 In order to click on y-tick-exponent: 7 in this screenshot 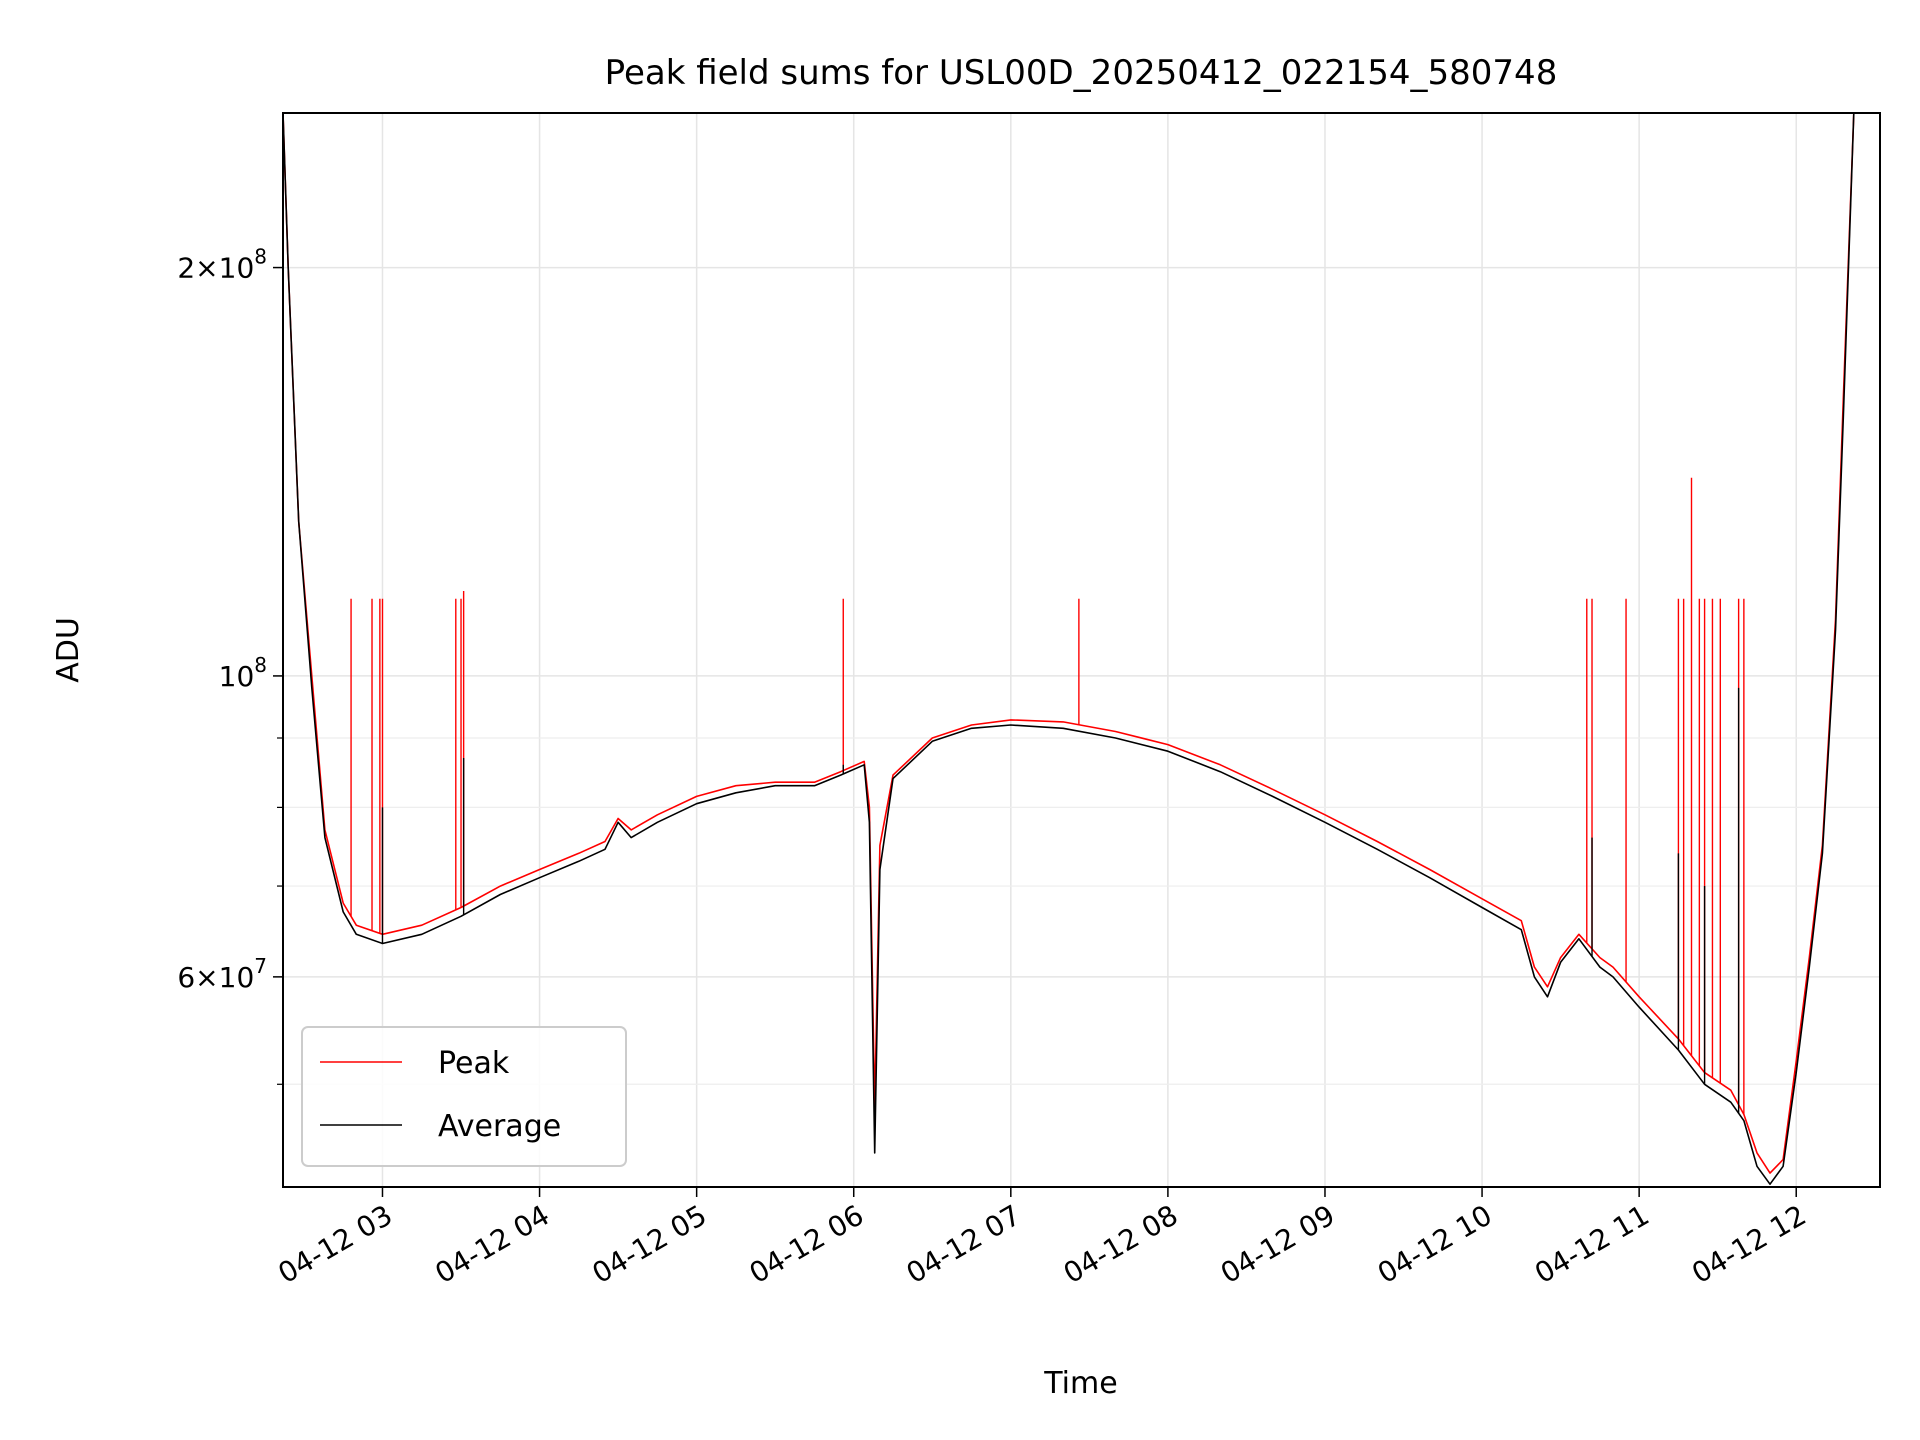, I will do `click(260, 966)`.